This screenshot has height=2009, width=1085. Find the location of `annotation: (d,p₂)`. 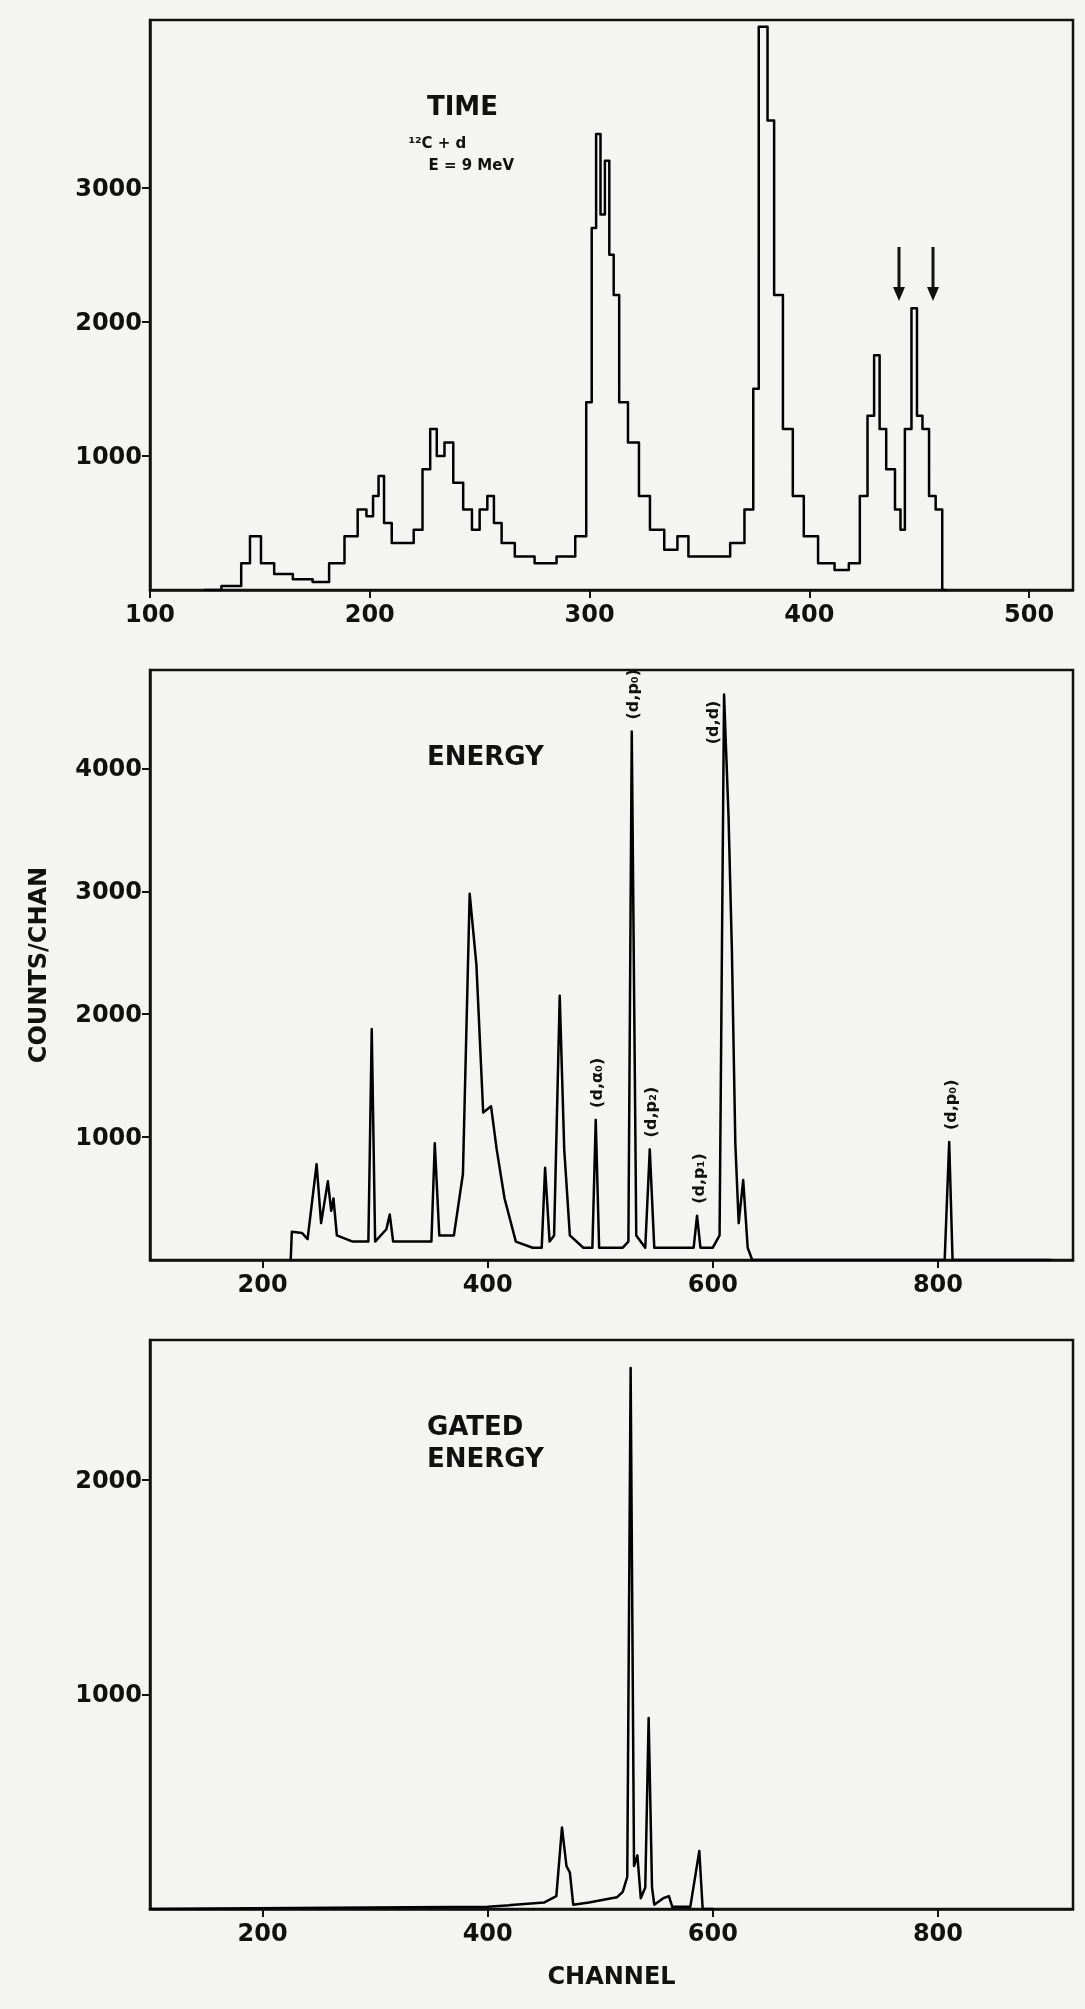

annotation: (d,p₂) is located at coordinates (651, 1112).